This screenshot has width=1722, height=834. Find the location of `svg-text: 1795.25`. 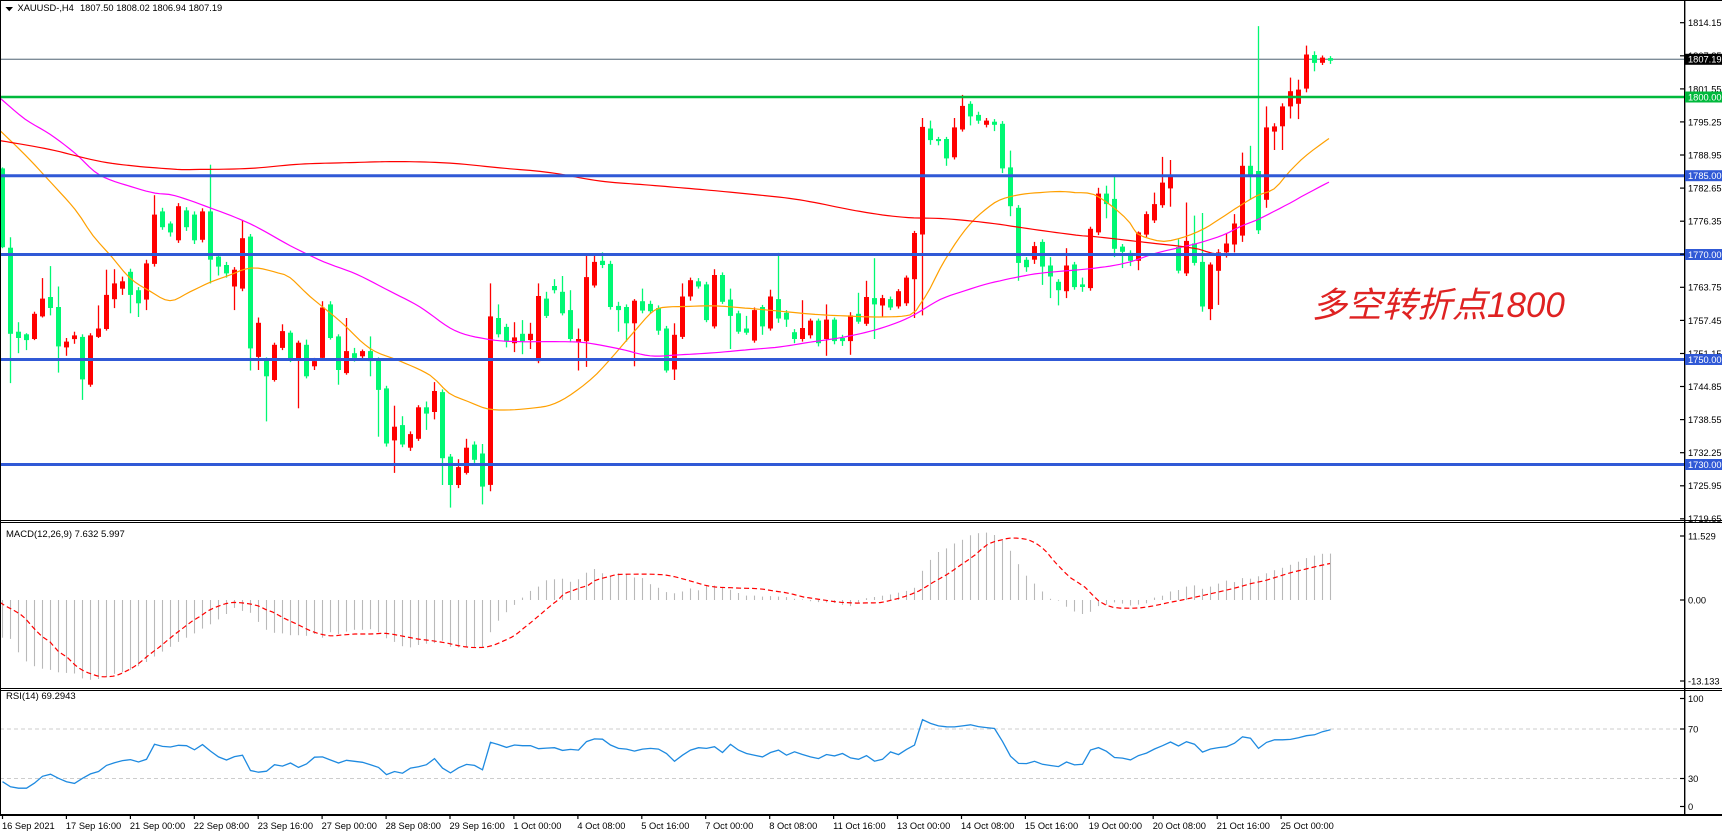

svg-text: 1795.25 is located at coordinates (1705, 122).